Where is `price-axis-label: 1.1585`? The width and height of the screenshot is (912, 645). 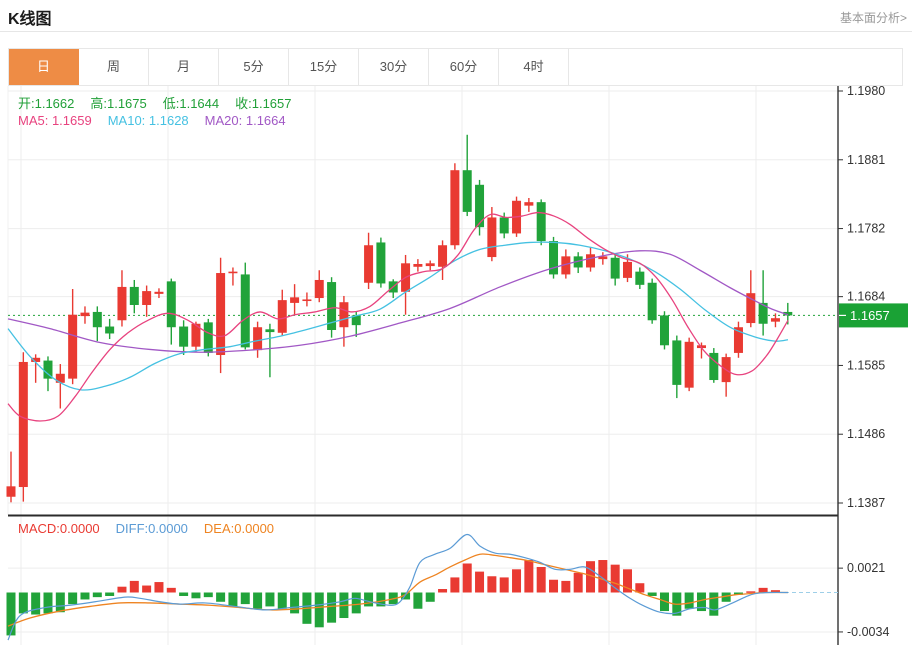 price-axis-label: 1.1585 is located at coordinates (866, 365).